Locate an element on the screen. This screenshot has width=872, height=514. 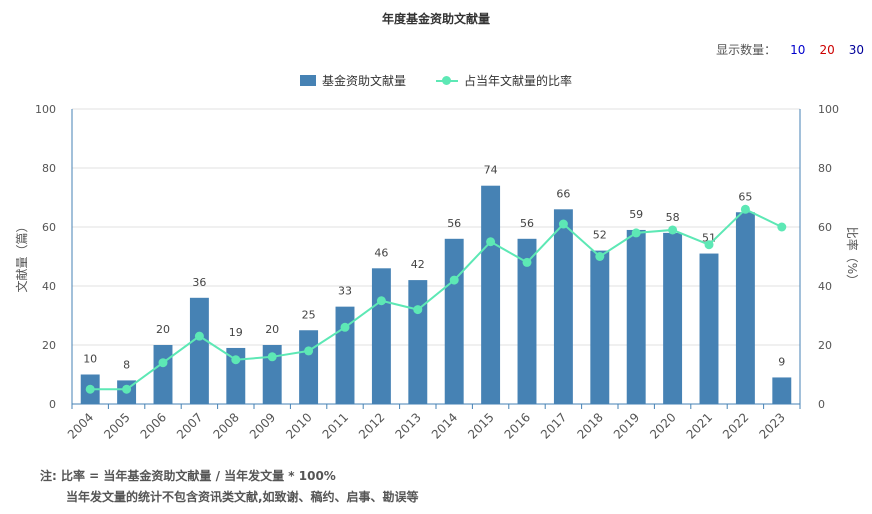
y-right-axis-title: 比率（%） is located at coordinates (852, 256).